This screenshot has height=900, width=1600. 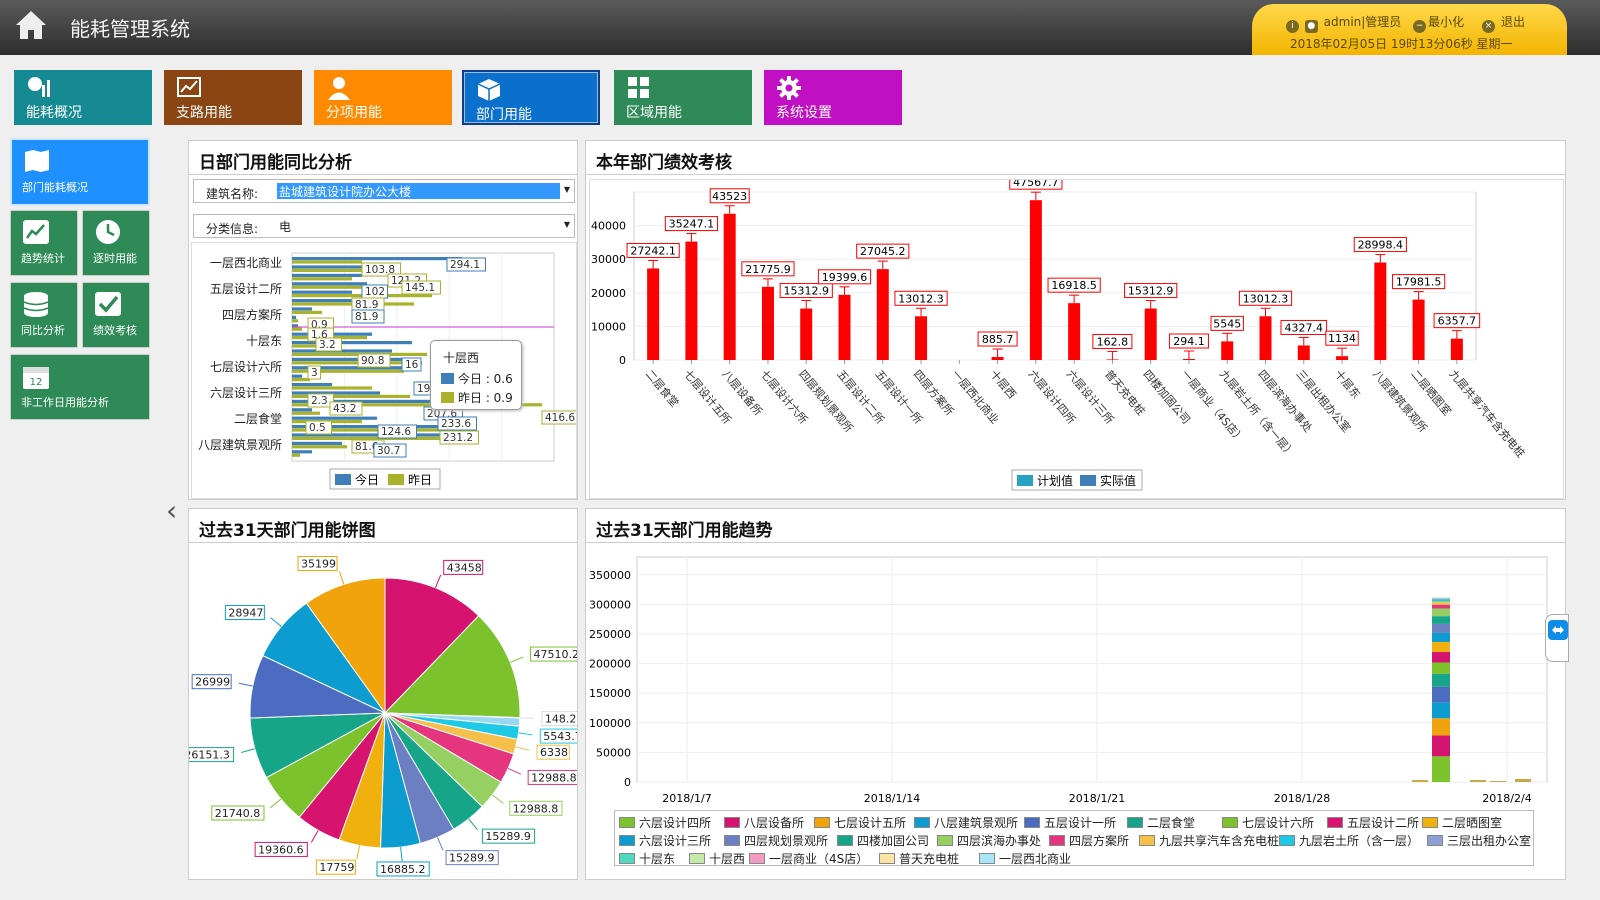 What do you see at coordinates (383, 97) in the screenshot?
I see `nav-tile-3: 分项用能` at bounding box center [383, 97].